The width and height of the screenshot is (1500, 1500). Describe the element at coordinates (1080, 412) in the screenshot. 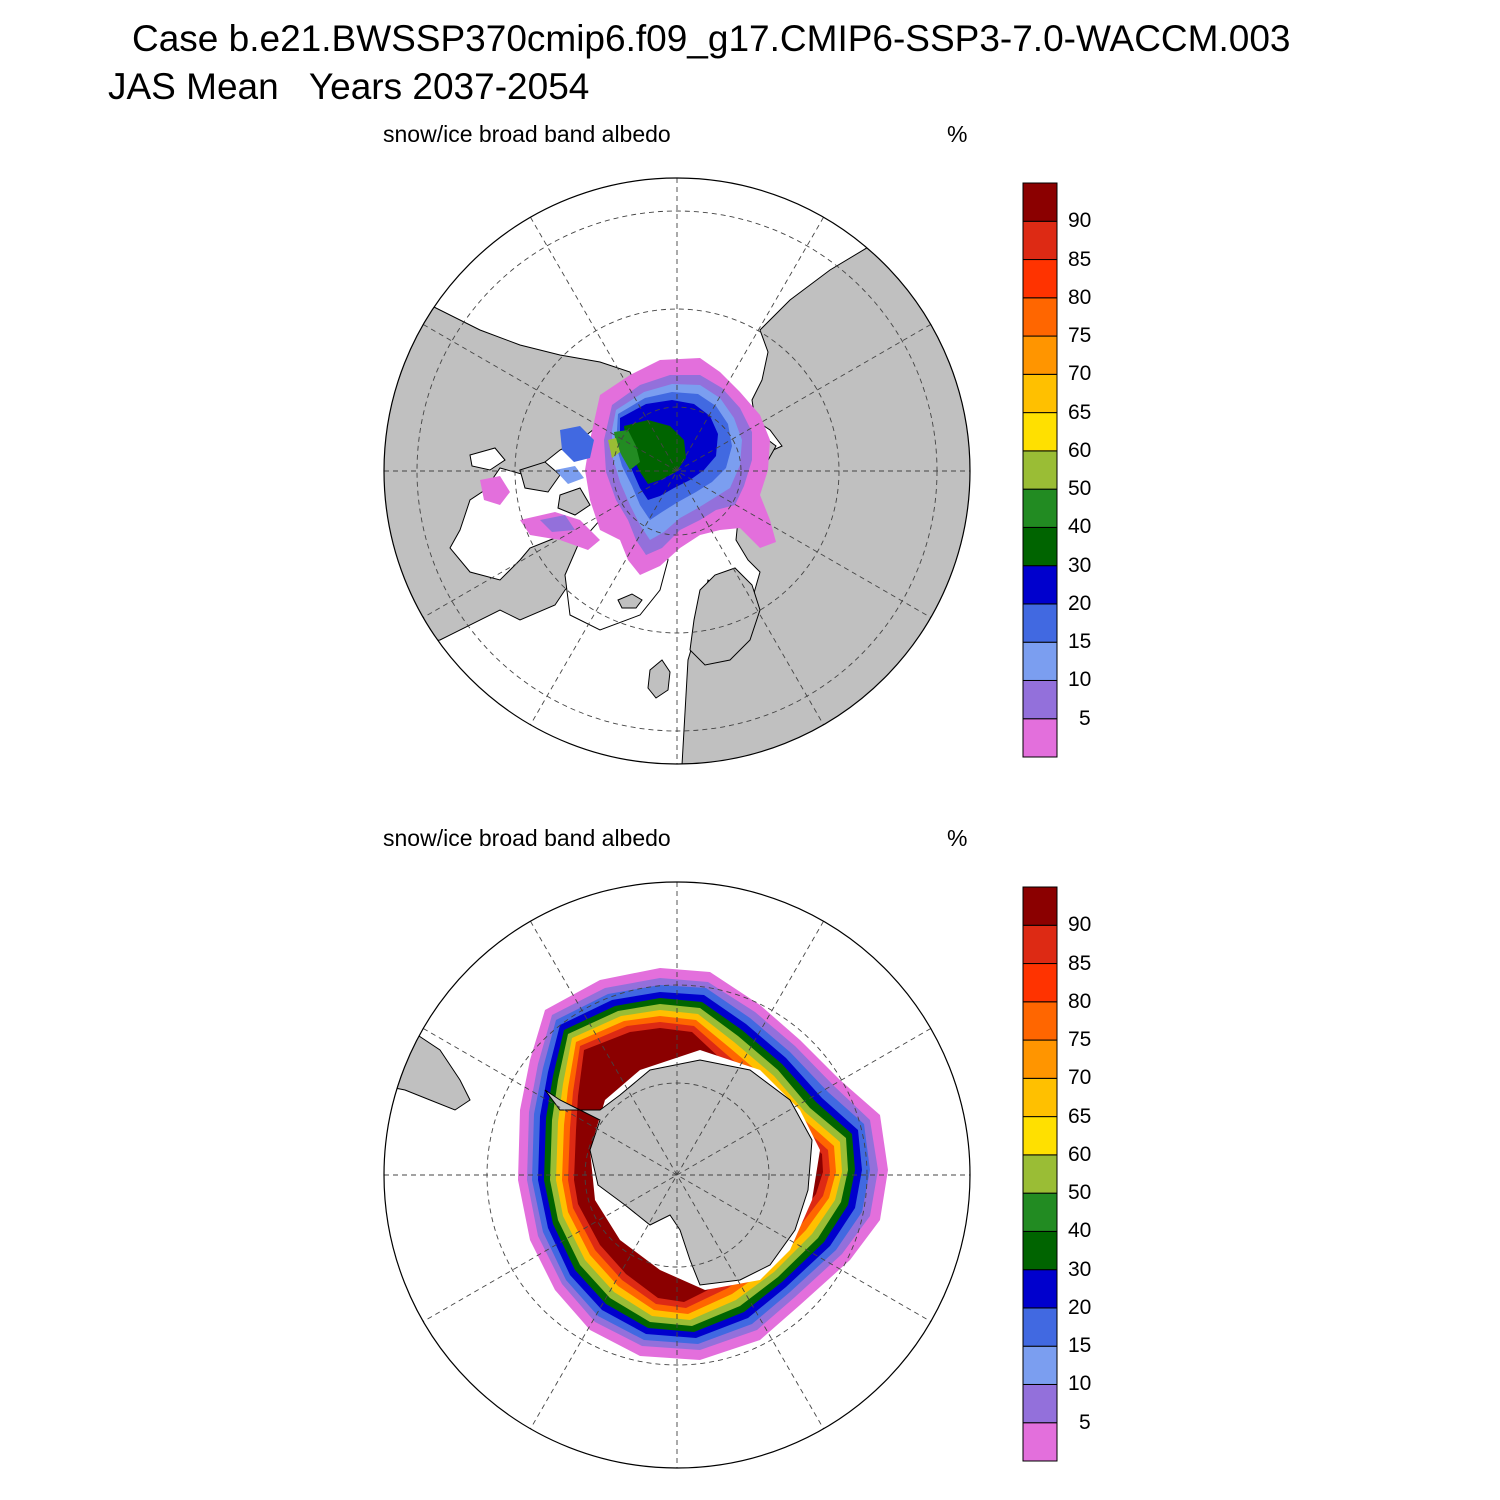

I see `north-colorbar-label: 65` at that location.